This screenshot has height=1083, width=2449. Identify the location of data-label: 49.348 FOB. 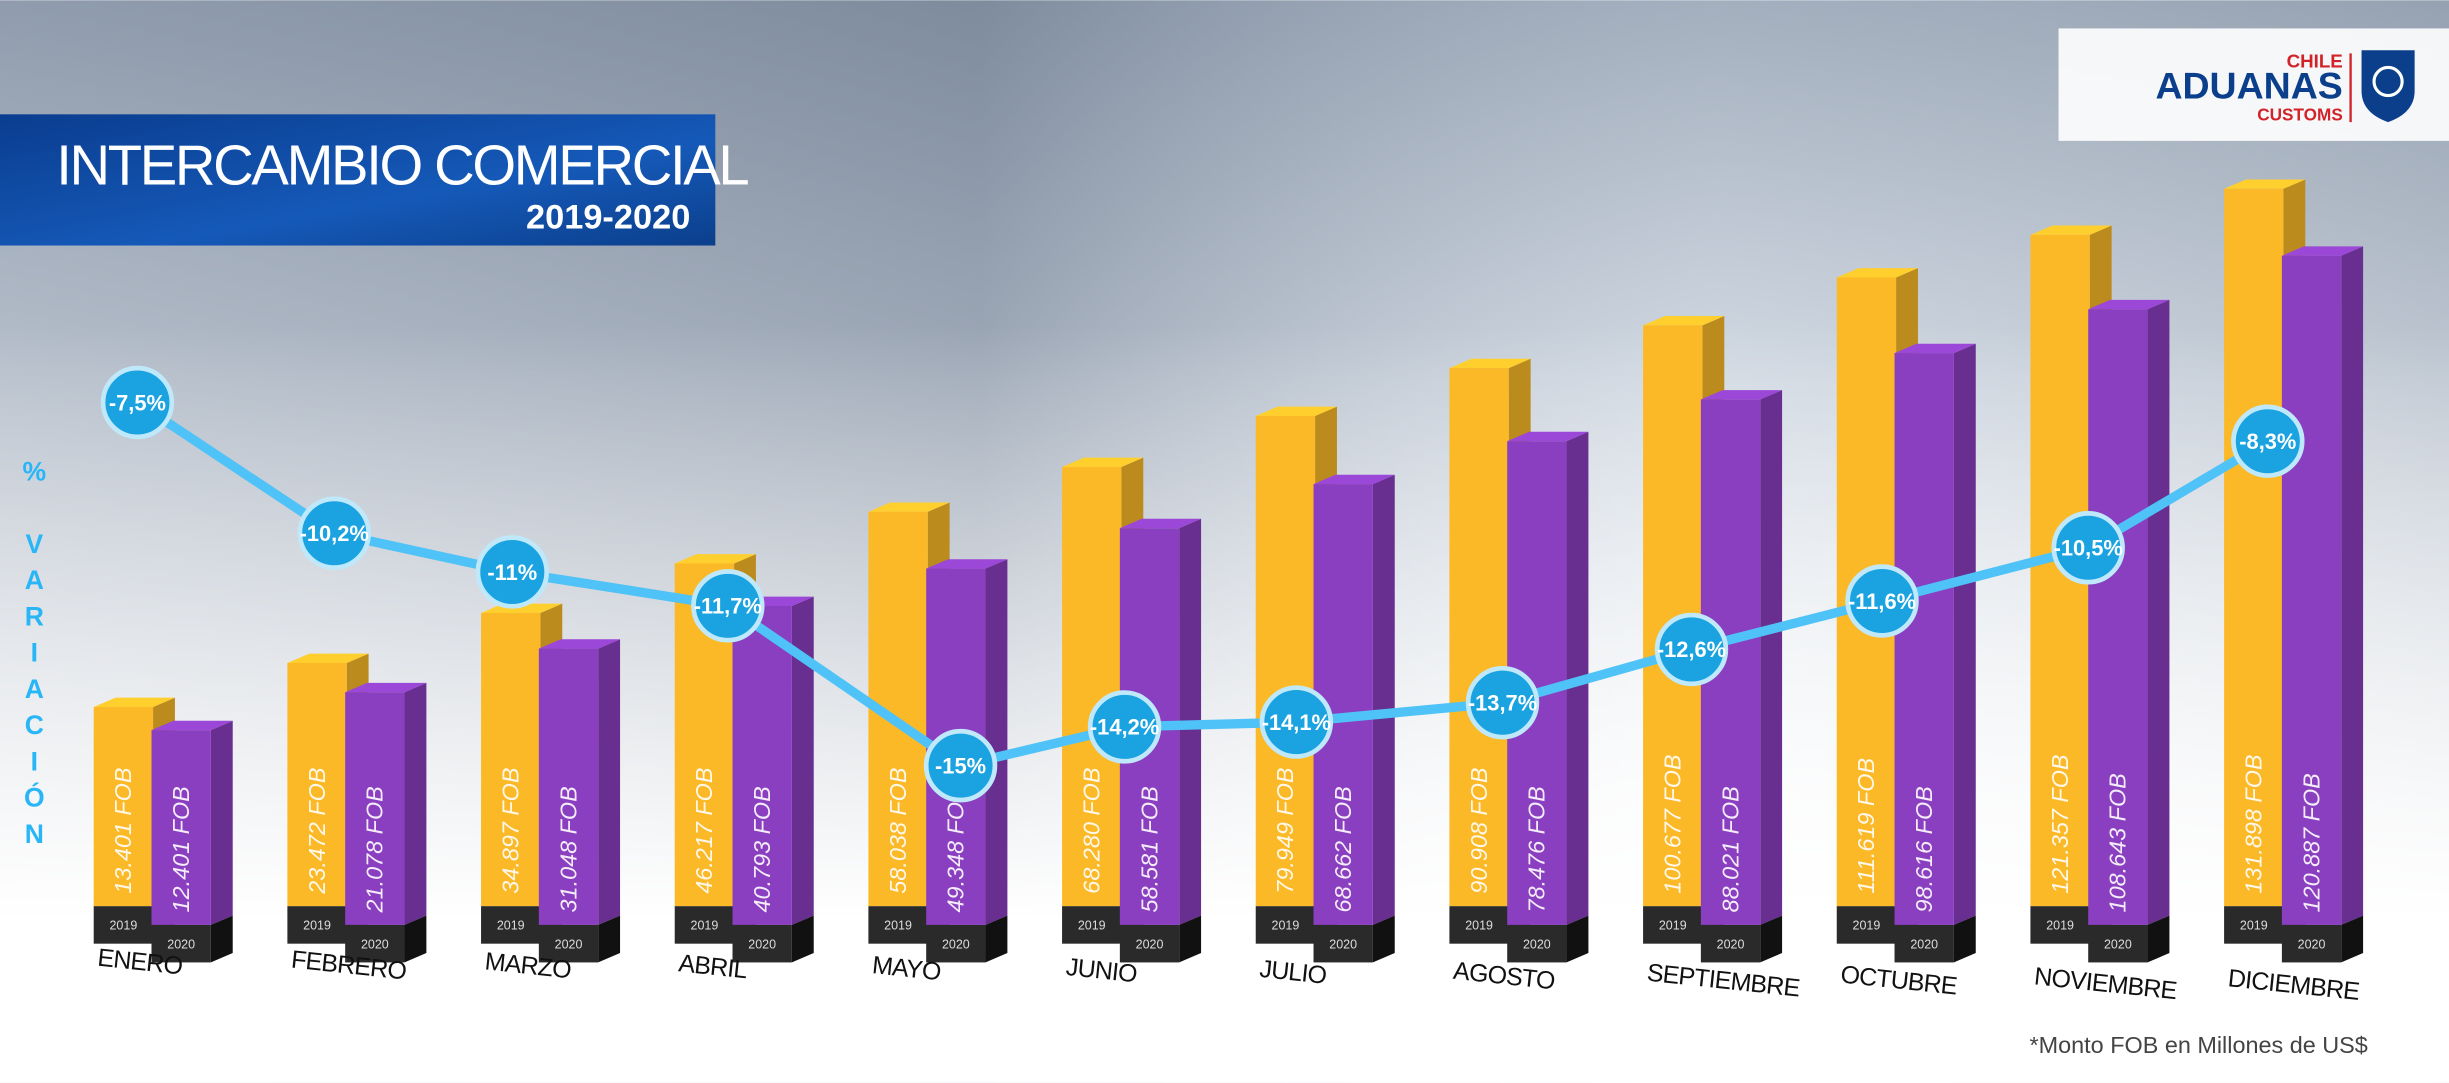
(956, 849).